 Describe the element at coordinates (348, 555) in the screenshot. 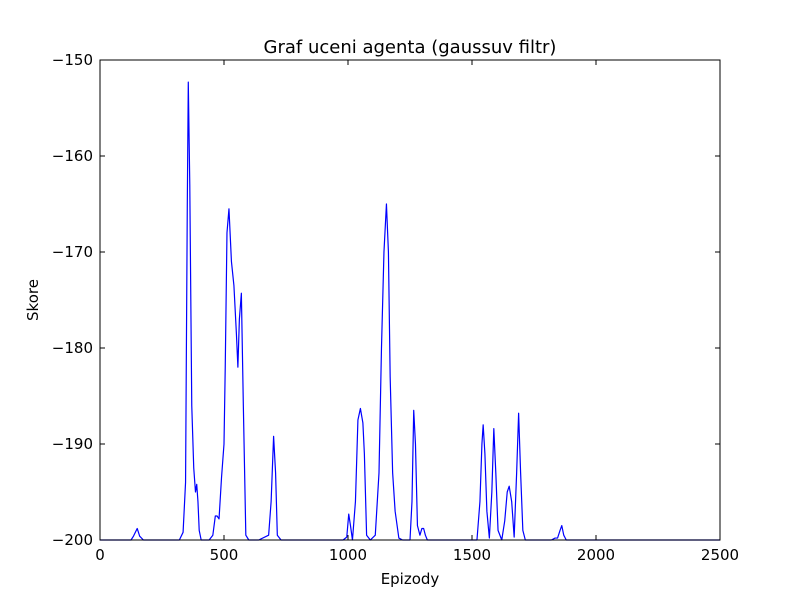

I see `x-tick-label: 1000` at that location.